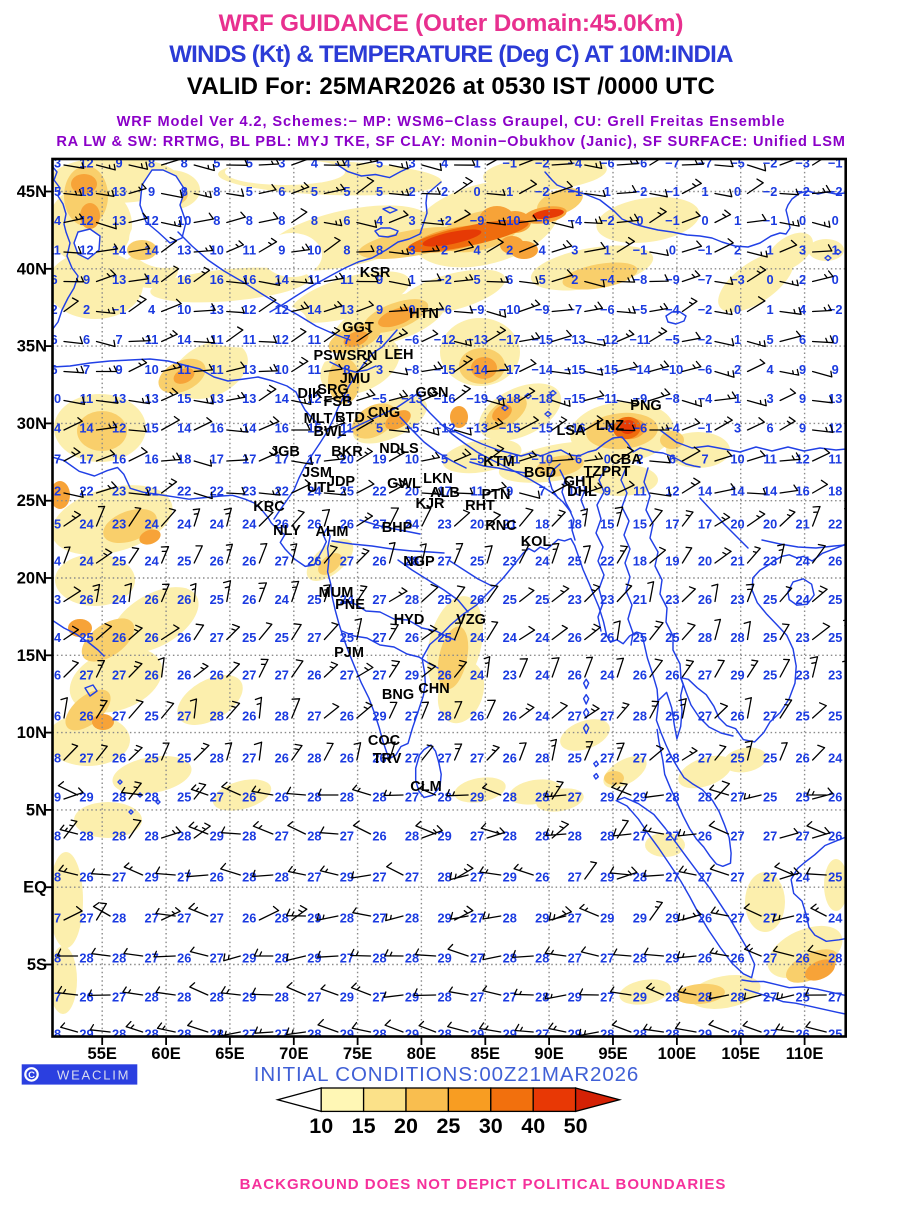 The width and height of the screenshot is (900, 1205). I want to click on svg-text: −11, so click(607, 398).